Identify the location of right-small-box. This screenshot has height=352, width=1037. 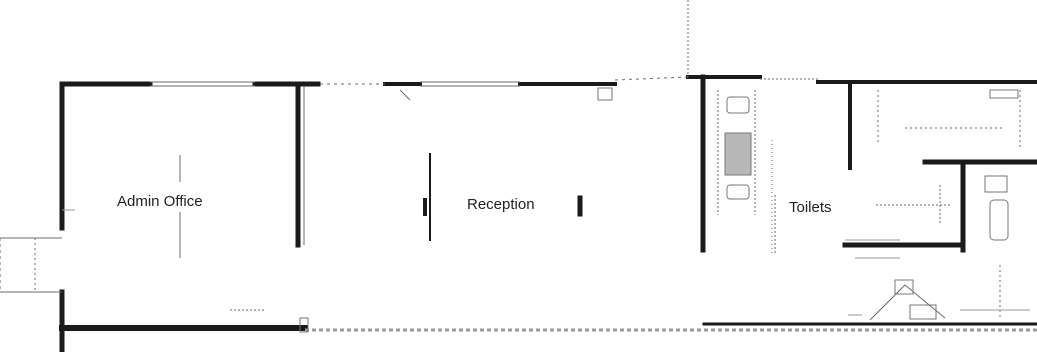
(1004, 94).